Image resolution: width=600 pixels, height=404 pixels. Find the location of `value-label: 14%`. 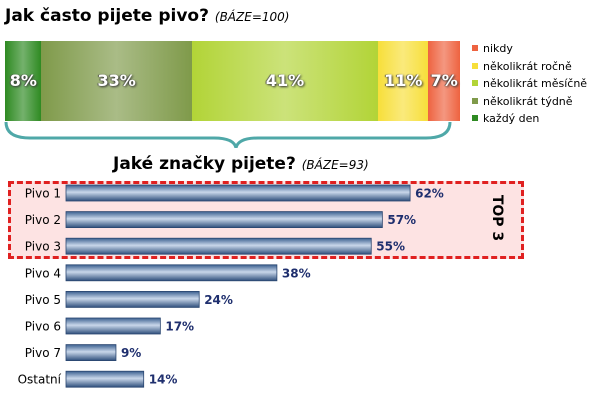

value-label: 14% is located at coordinates (163, 380).